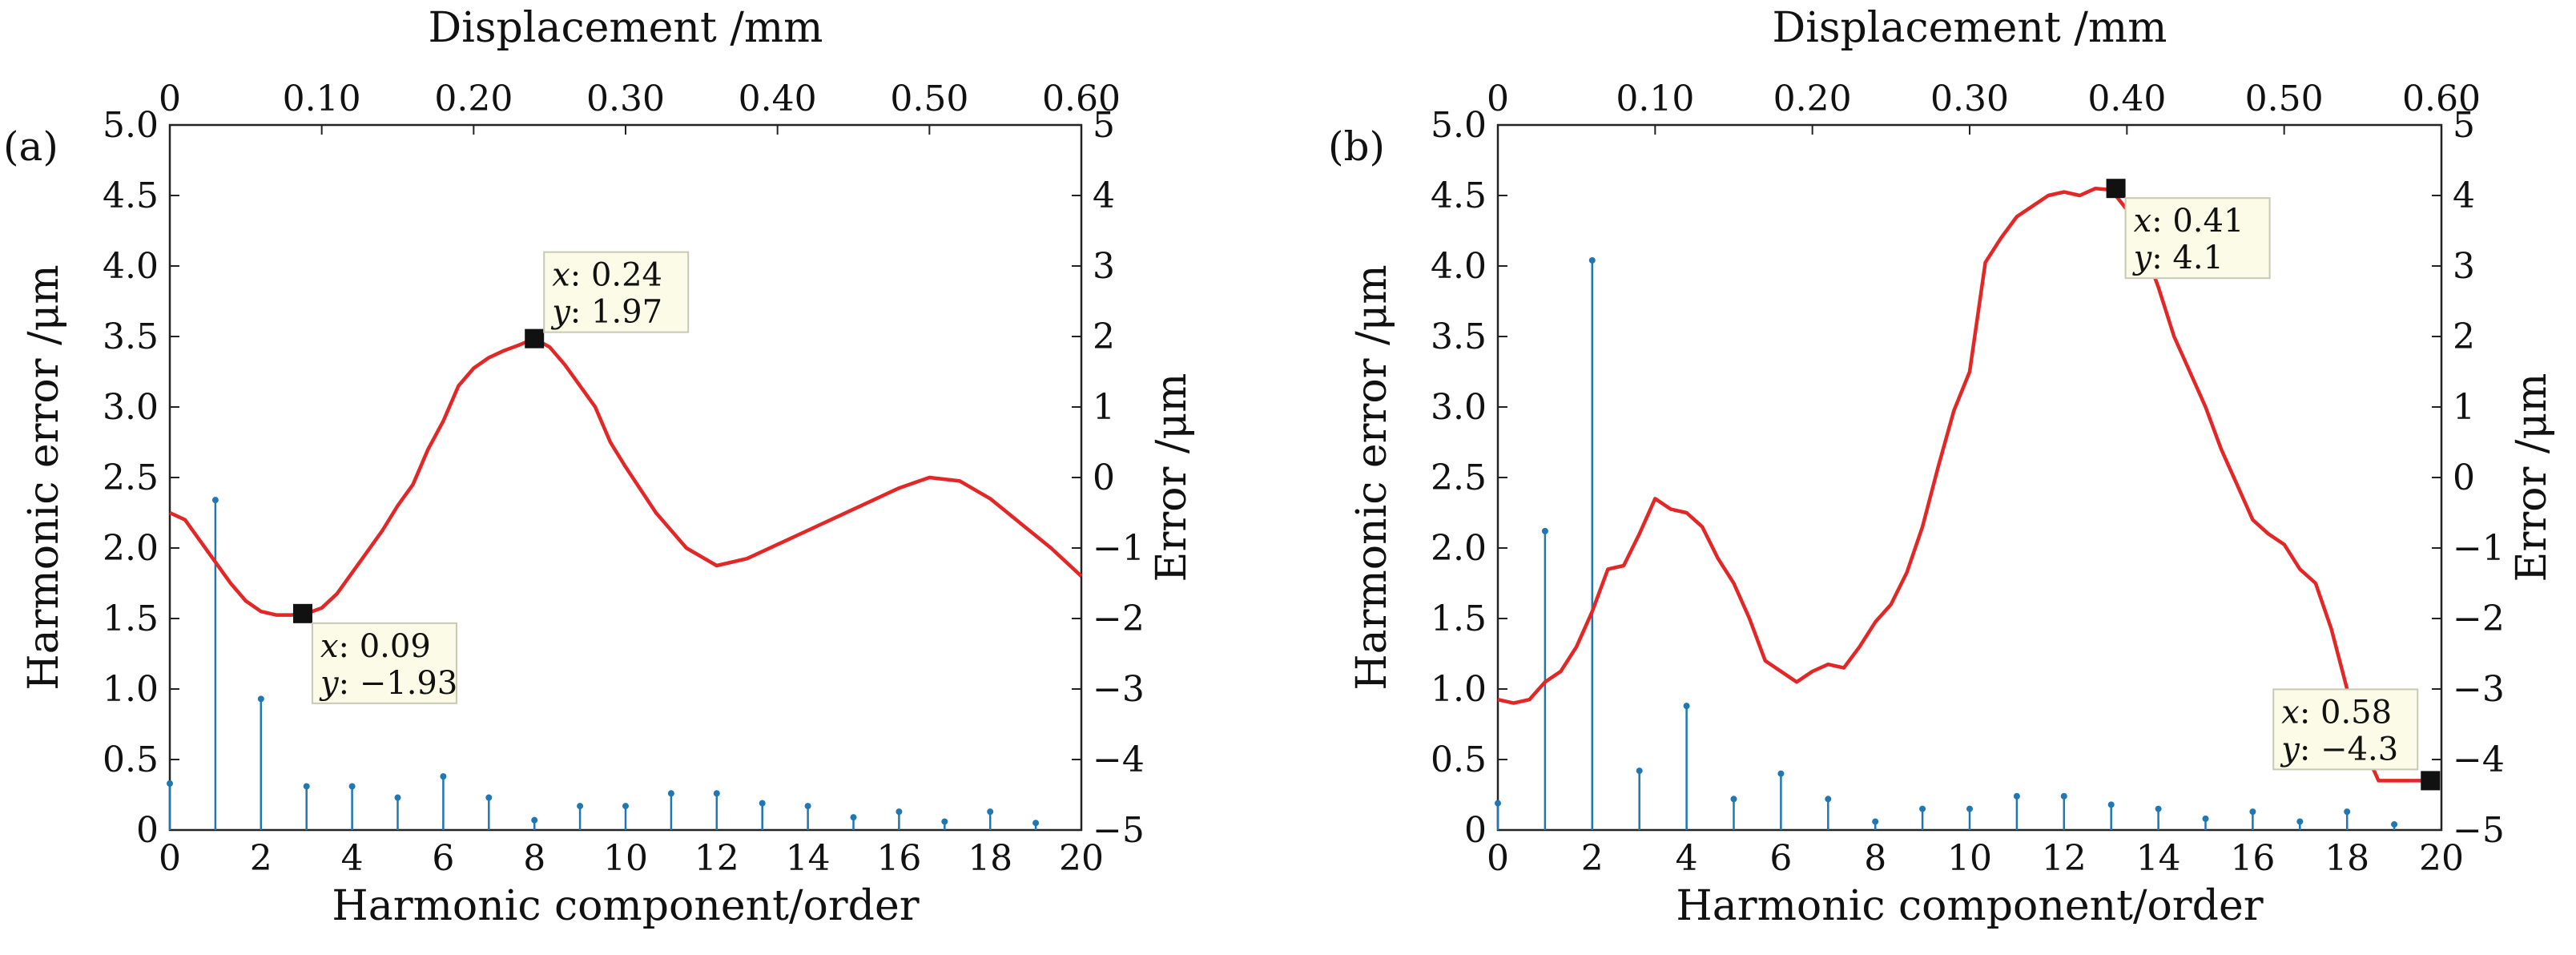  I want to click on y-tick-label: 3.5, so click(1459, 336).